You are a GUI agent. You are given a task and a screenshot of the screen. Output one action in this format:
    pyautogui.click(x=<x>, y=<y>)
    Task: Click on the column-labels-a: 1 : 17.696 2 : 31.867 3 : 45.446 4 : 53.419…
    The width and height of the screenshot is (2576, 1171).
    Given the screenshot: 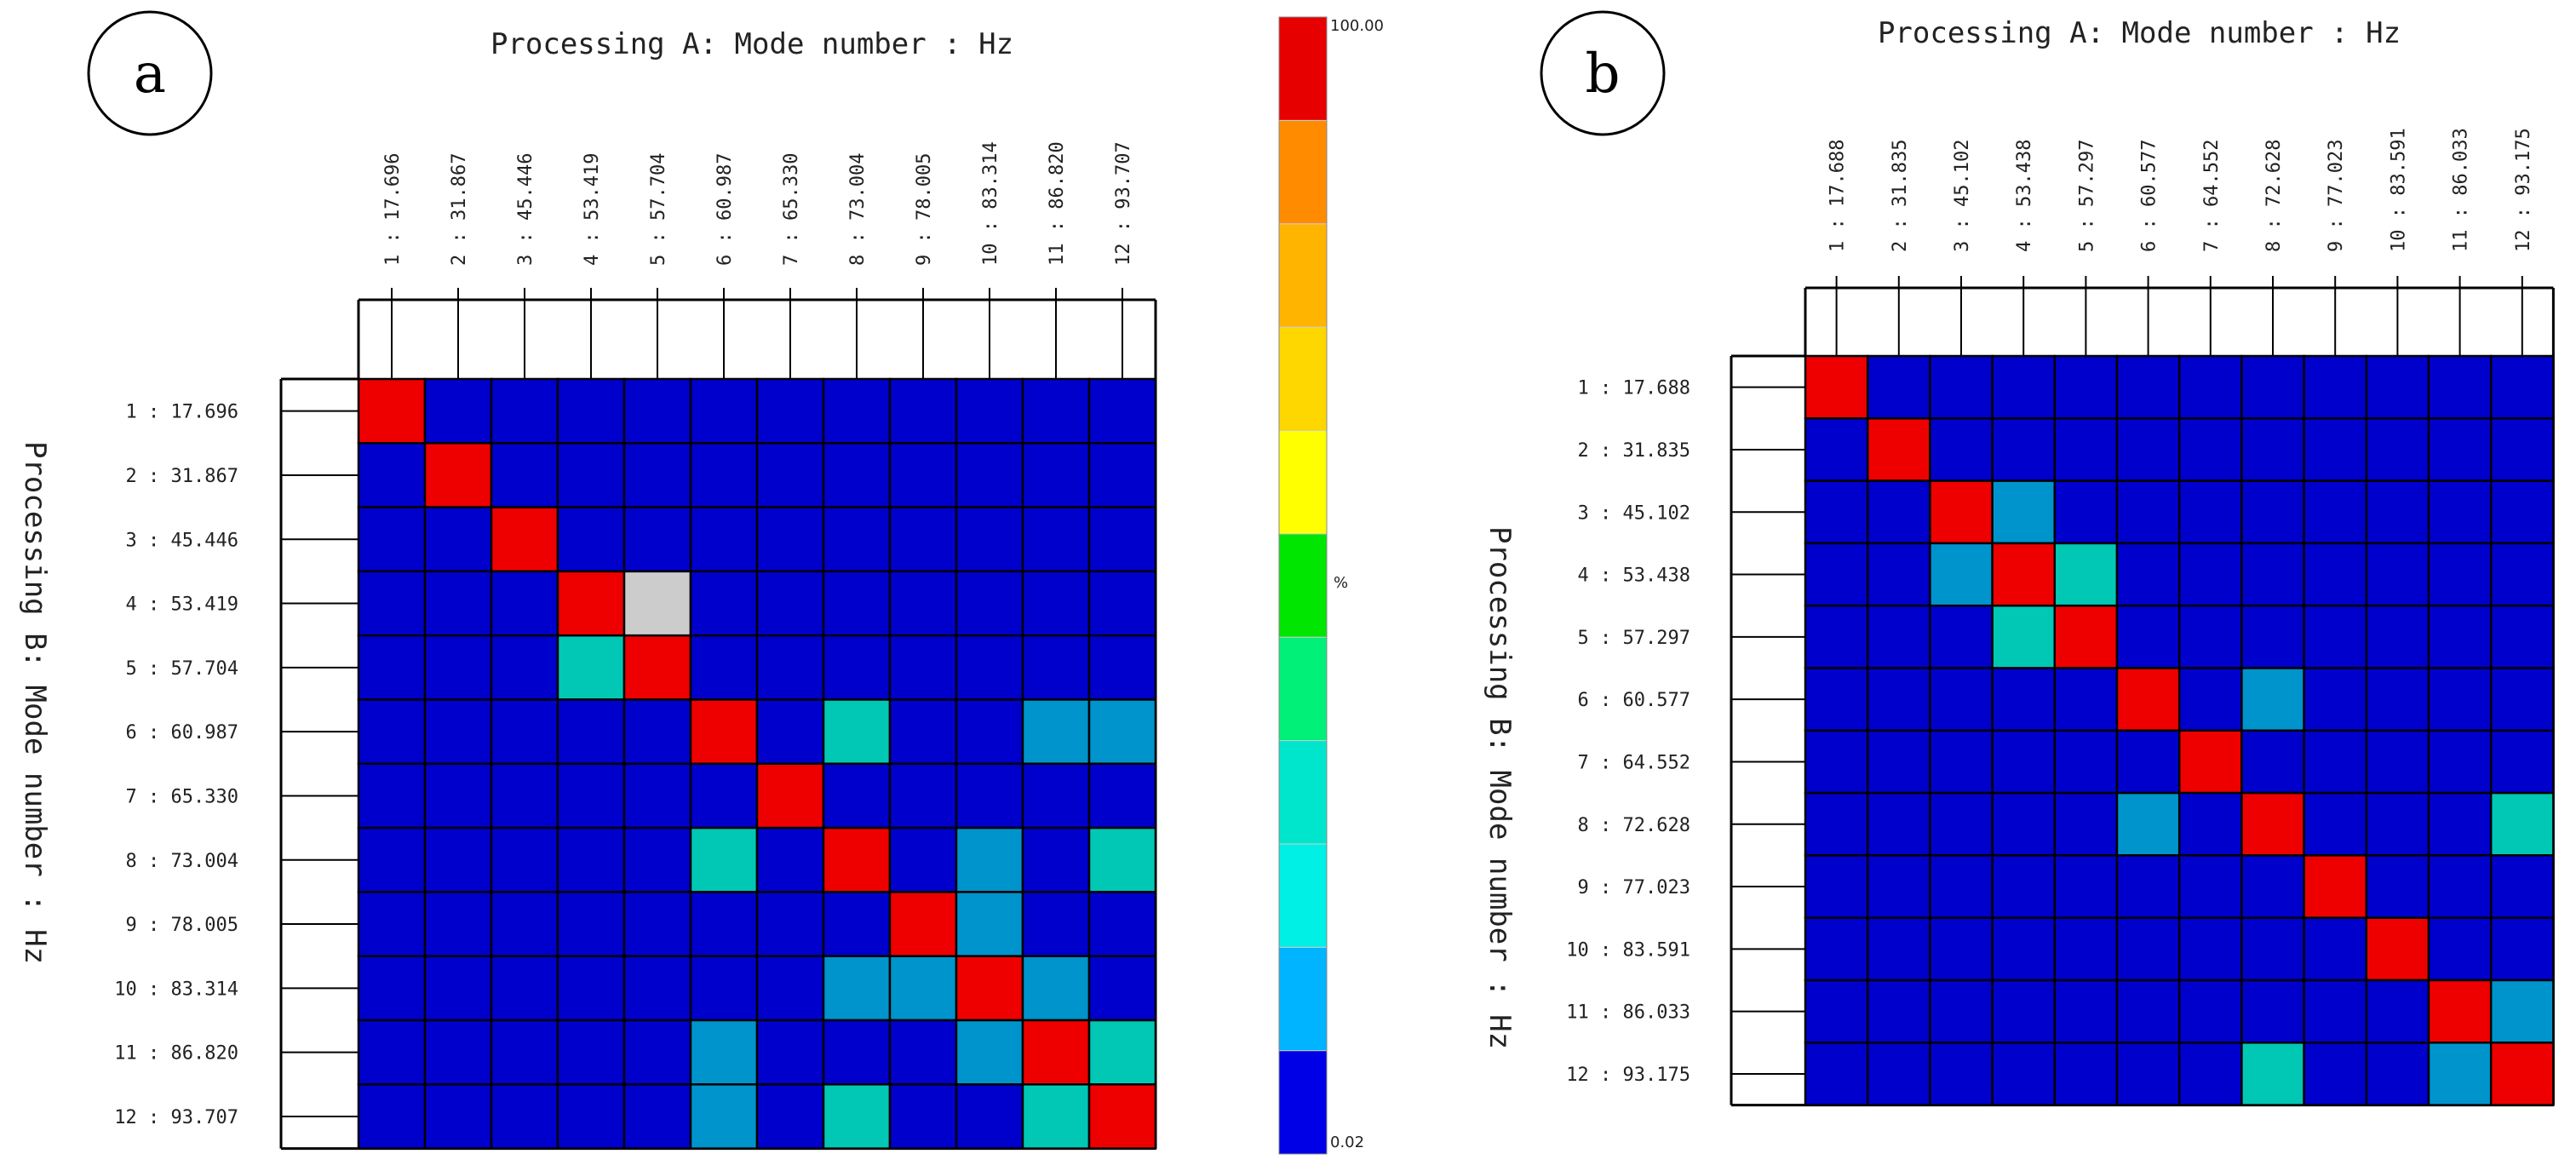 What is the action you would take?
    pyautogui.click(x=758, y=203)
    